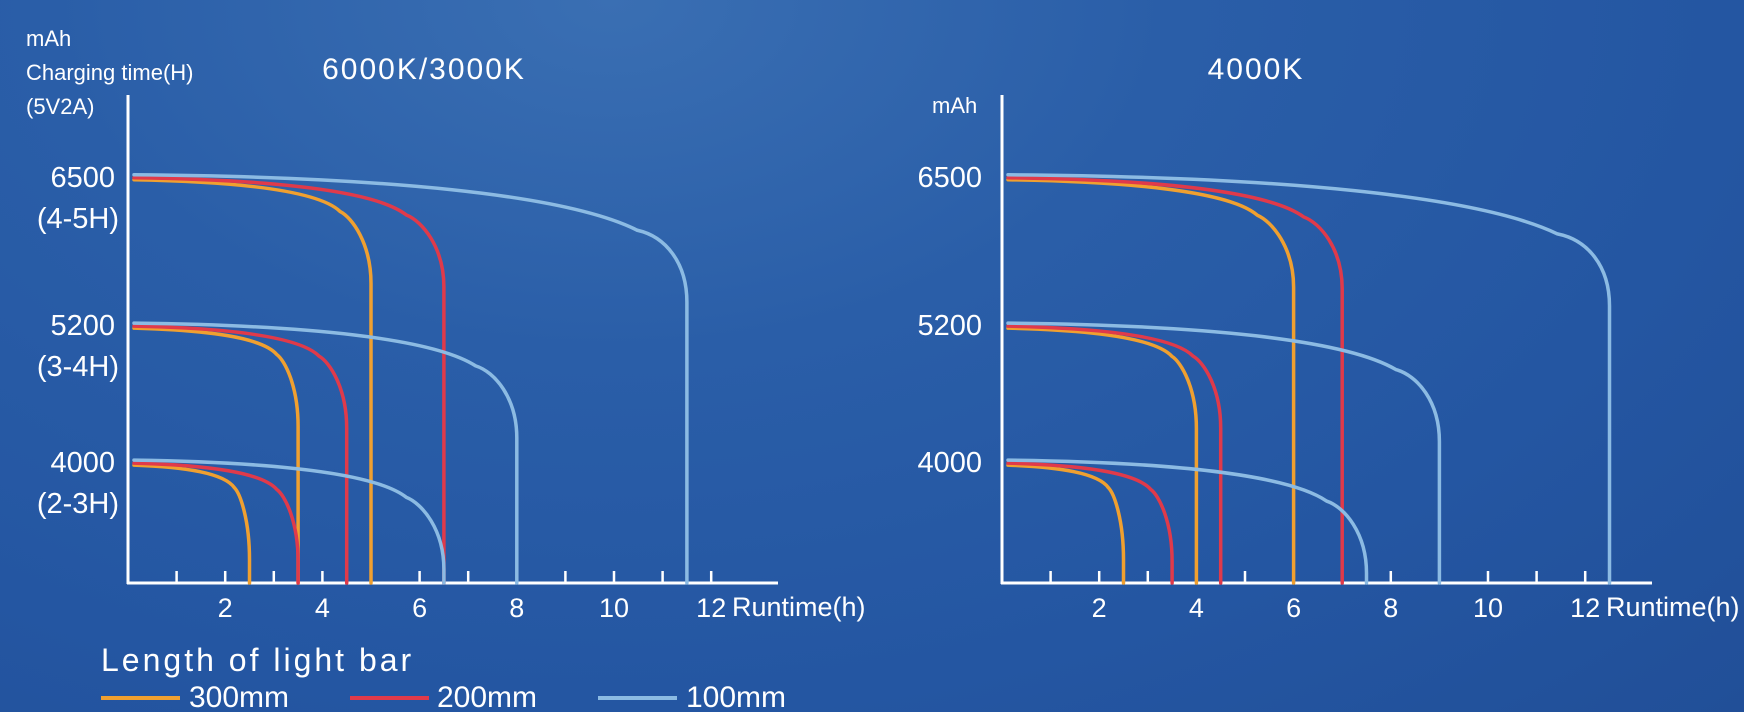  Describe the element at coordinates (1673, 607) in the screenshot. I see `right-x-axis-label: Runtime(h)` at that location.